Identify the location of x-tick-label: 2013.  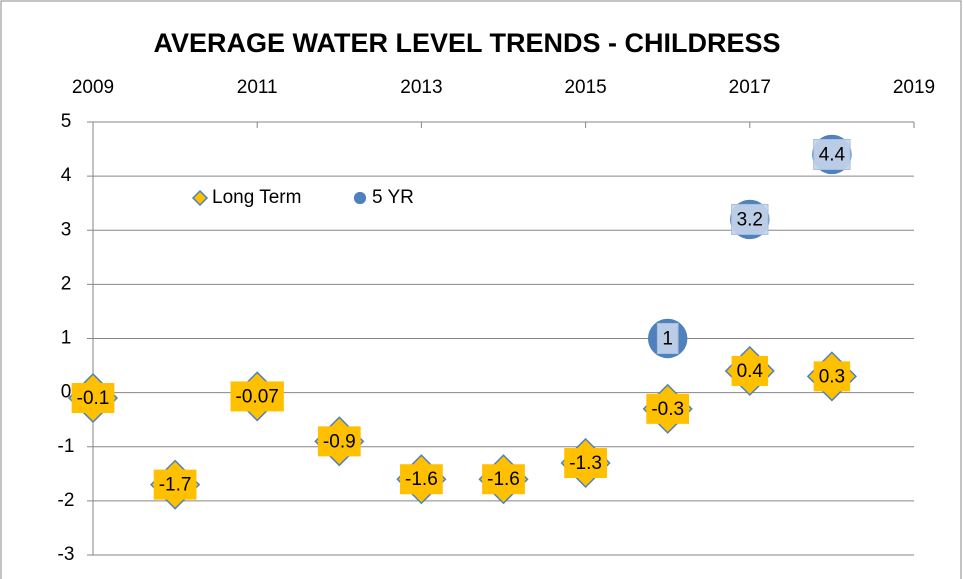
(421, 87).